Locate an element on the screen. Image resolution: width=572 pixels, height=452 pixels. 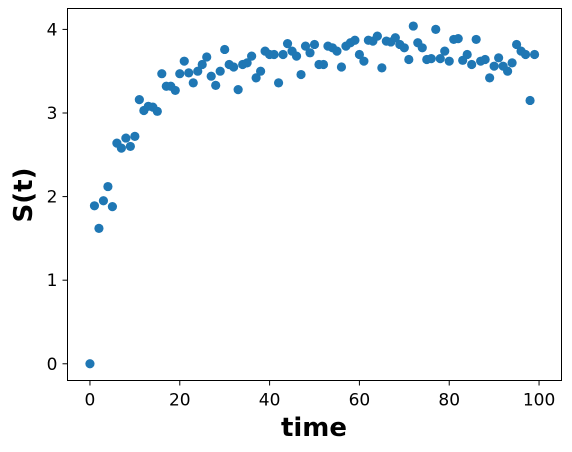
y-axis-ticks: 0 1 2 3 4 is located at coordinates (57, 197).